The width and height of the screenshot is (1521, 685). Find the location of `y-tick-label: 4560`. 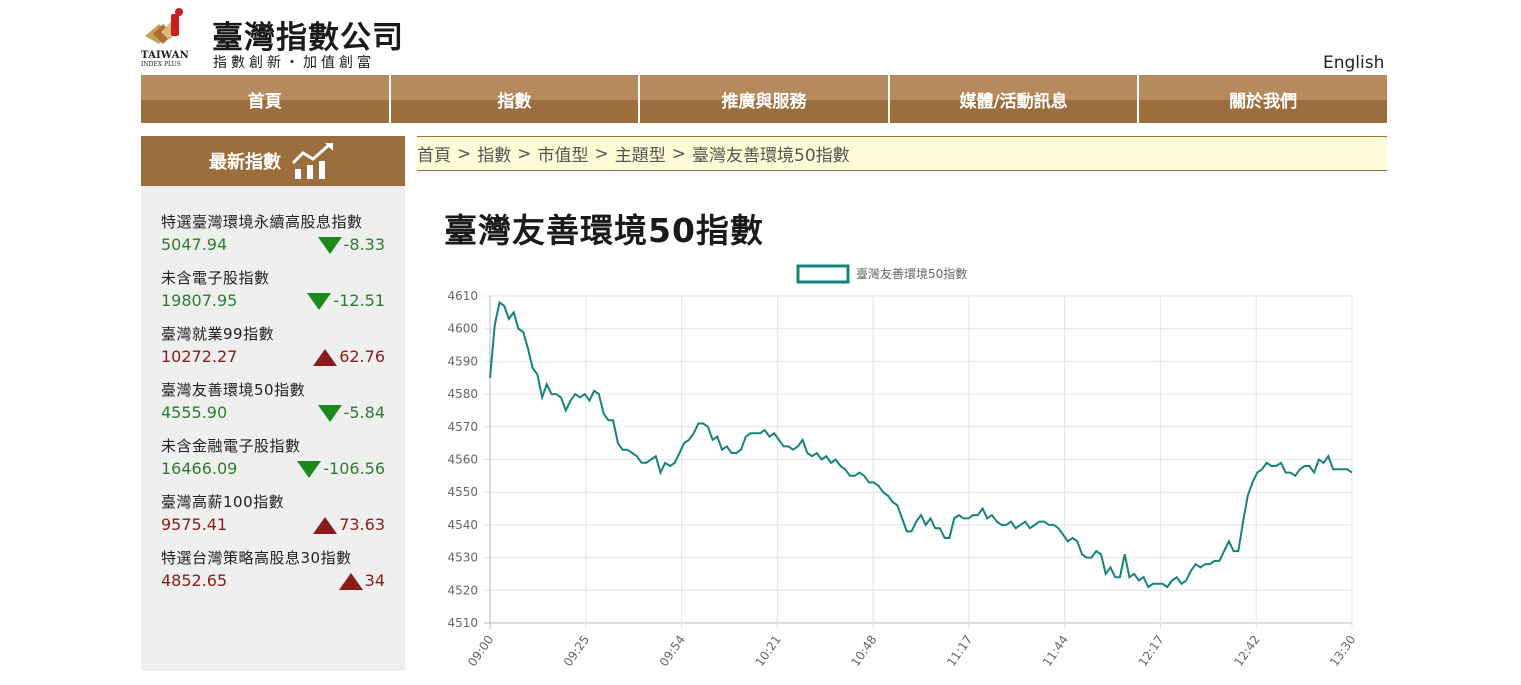

y-tick-label: 4560 is located at coordinates (462, 460).